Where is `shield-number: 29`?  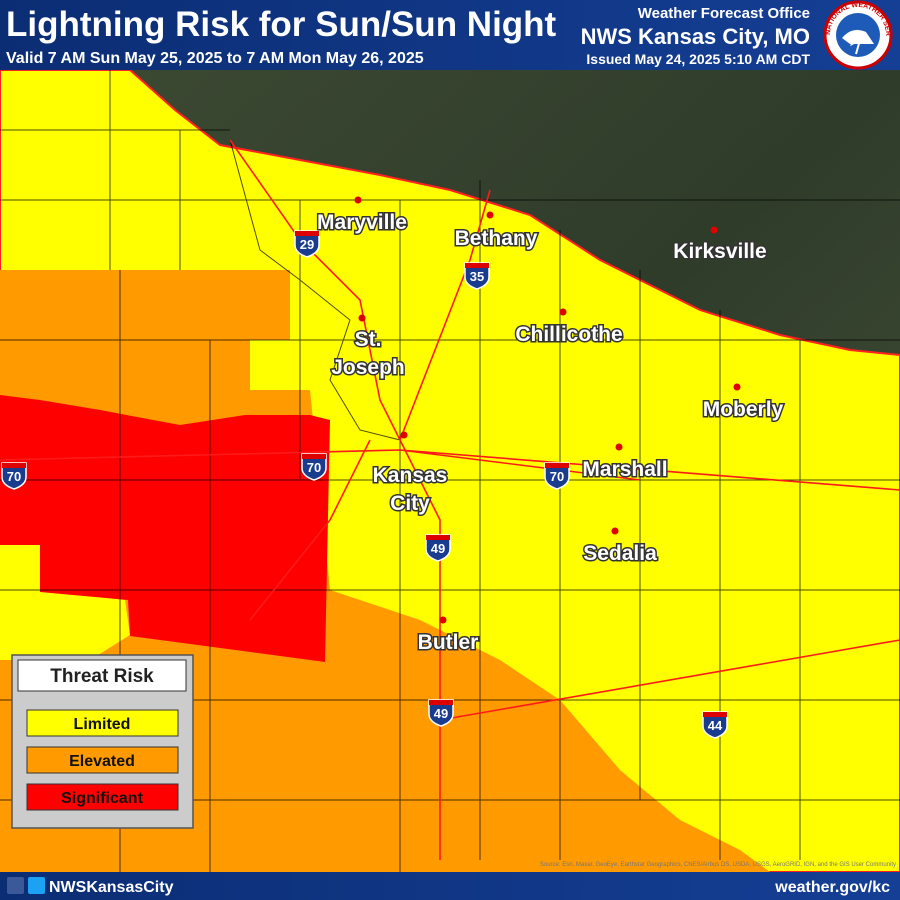 shield-number: 29 is located at coordinates (307, 244).